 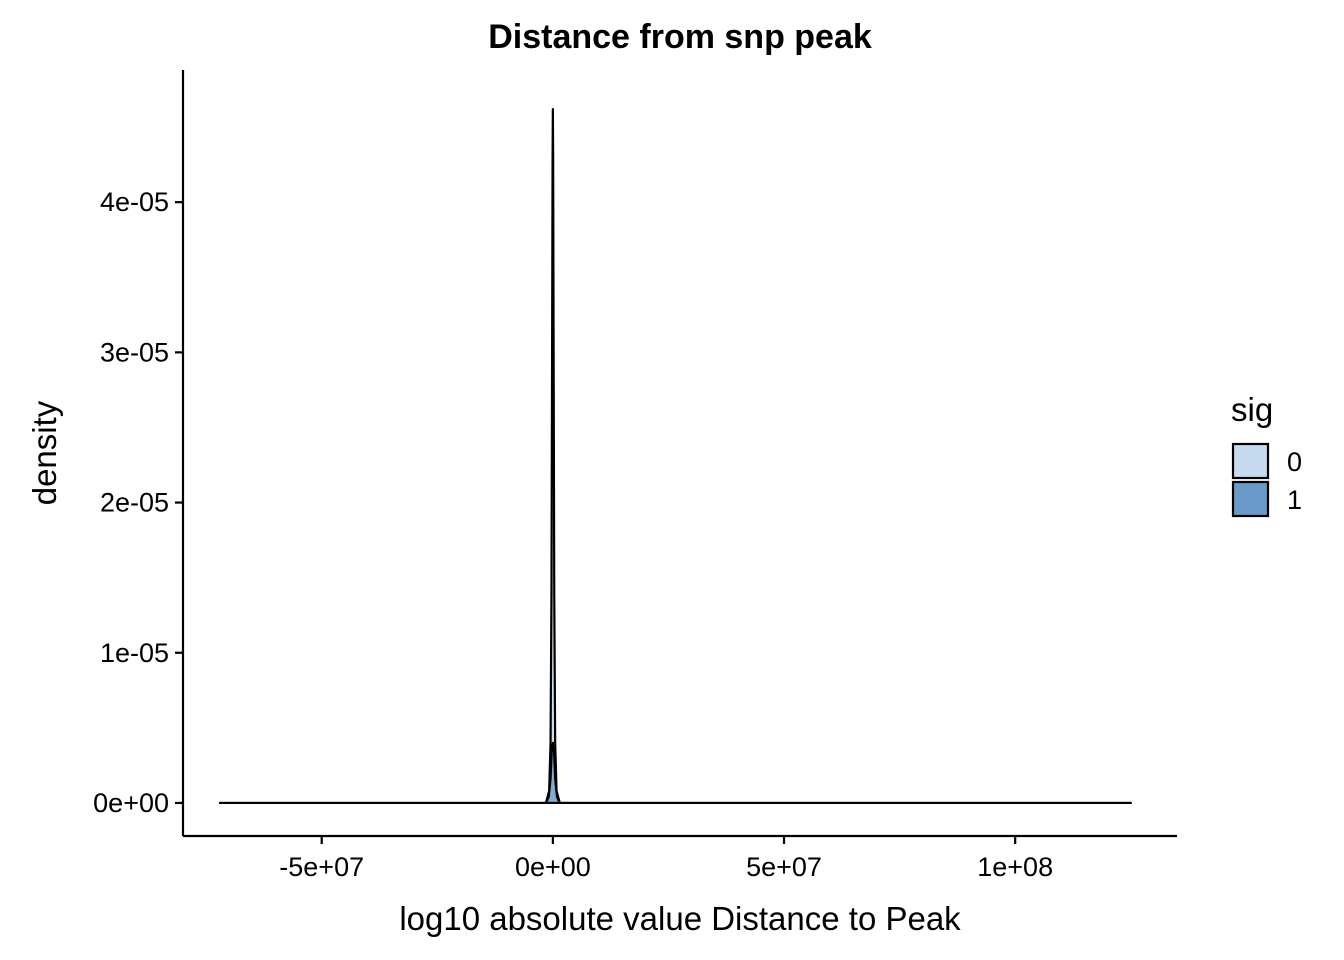 I want to click on y-tick-label: 3e-05, so click(x=134, y=352).